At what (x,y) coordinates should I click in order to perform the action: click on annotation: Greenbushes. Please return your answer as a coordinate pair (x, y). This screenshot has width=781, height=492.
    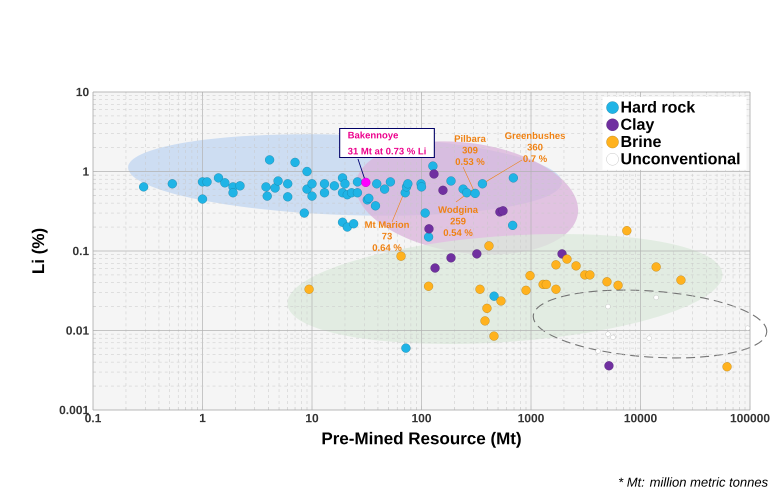
    Looking at the image, I should click on (535, 135).